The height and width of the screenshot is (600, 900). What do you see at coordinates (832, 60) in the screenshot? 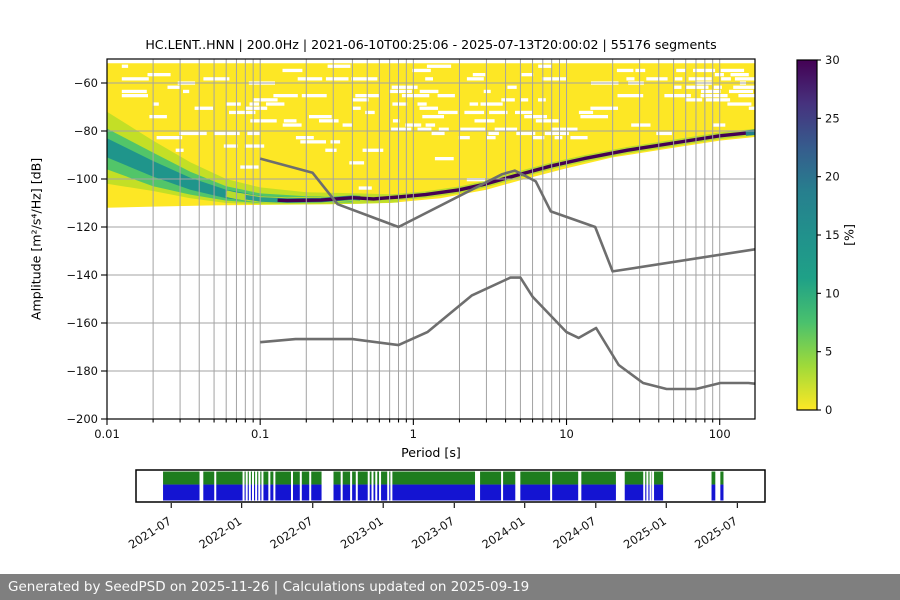
I see `svg-text: 30` at bounding box center [832, 60].